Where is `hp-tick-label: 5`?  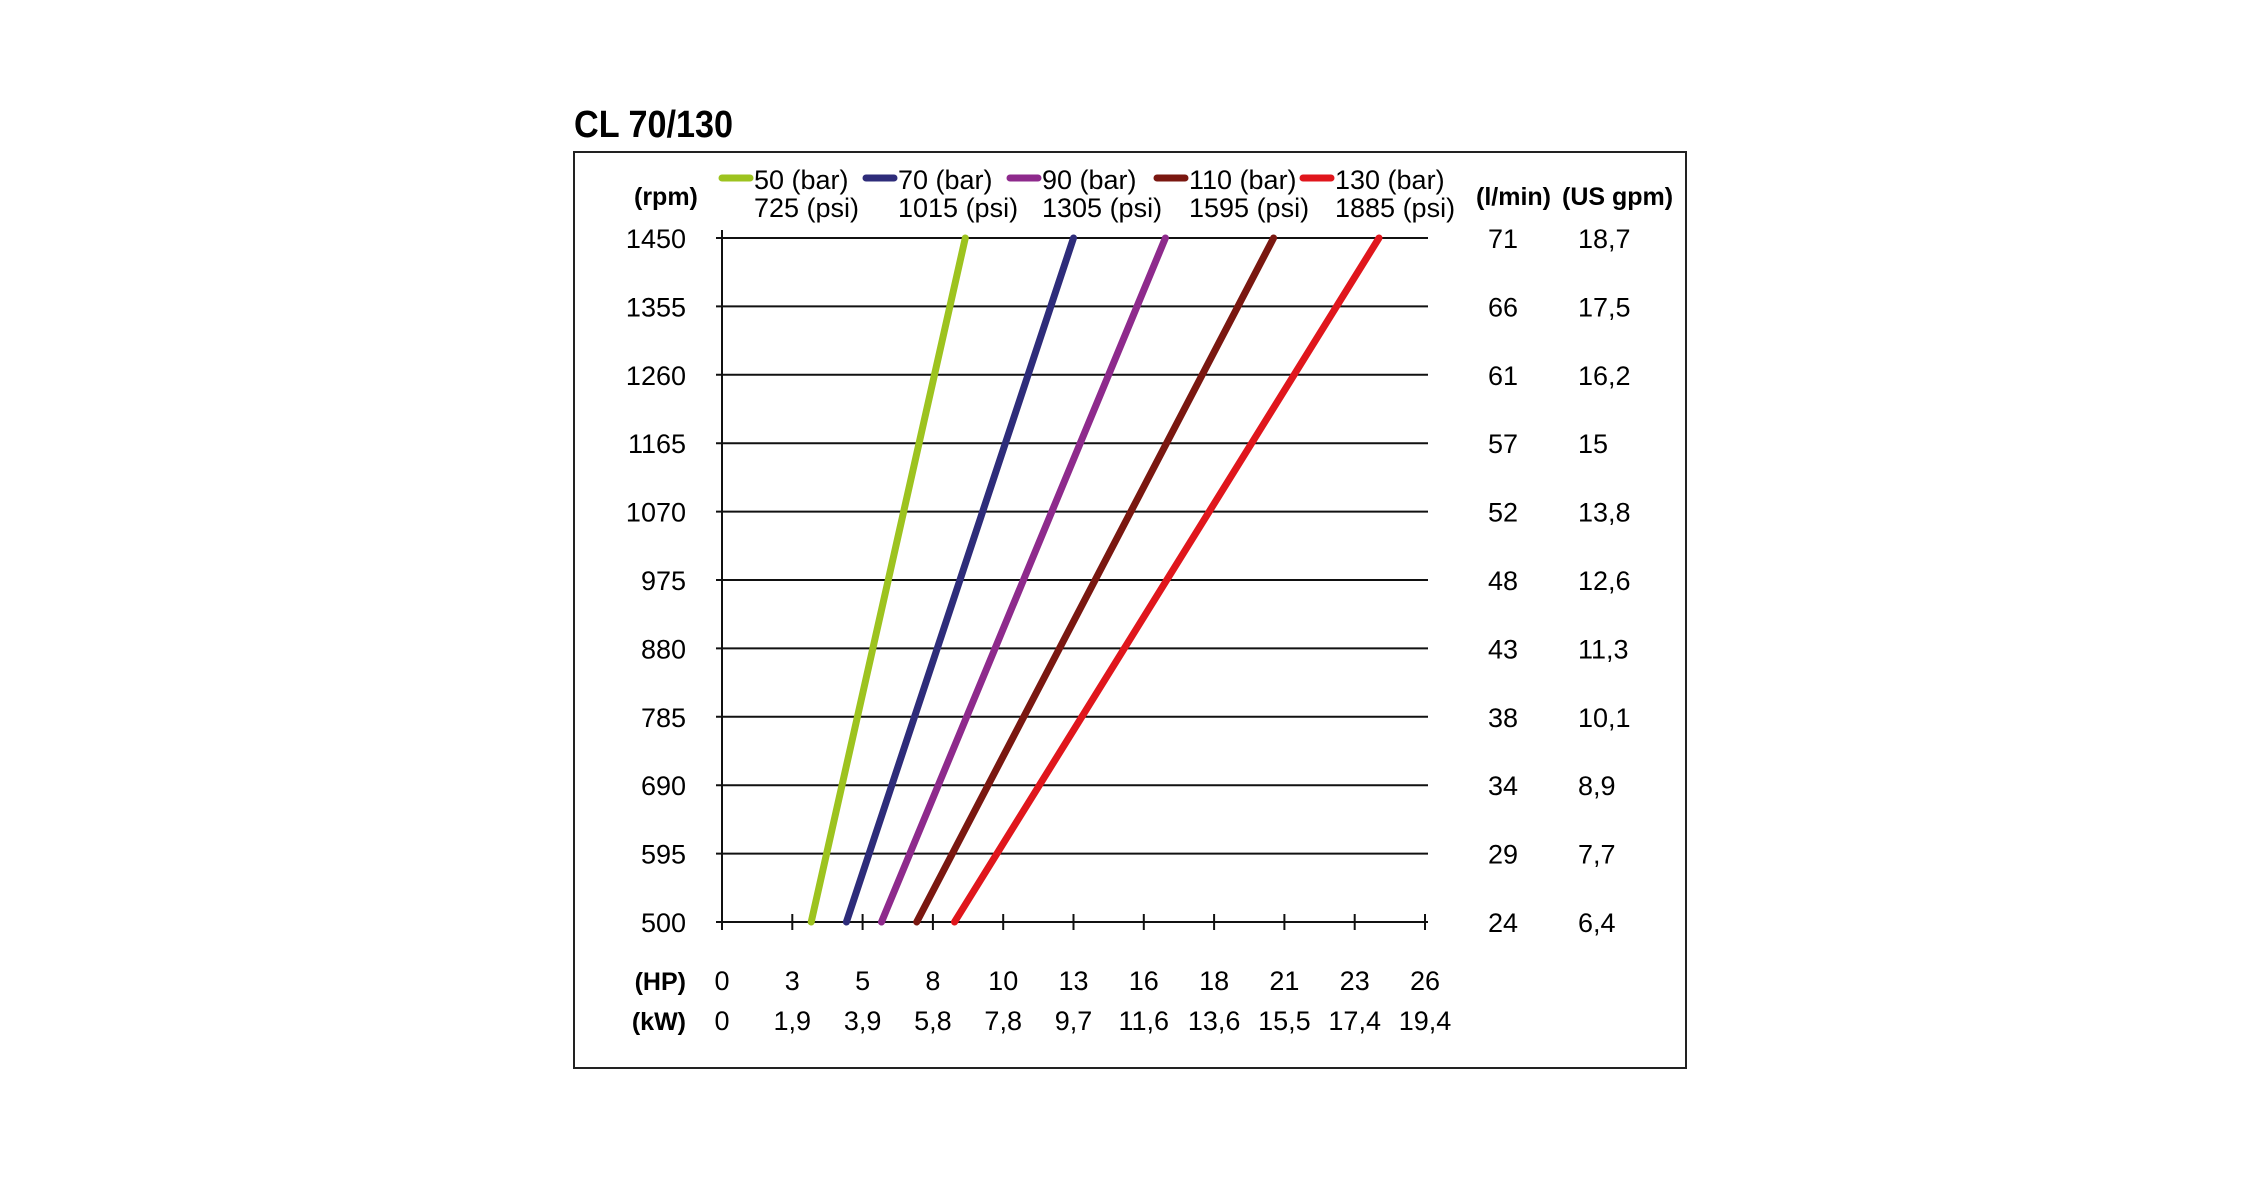 hp-tick-label: 5 is located at coordinates (862, 981).